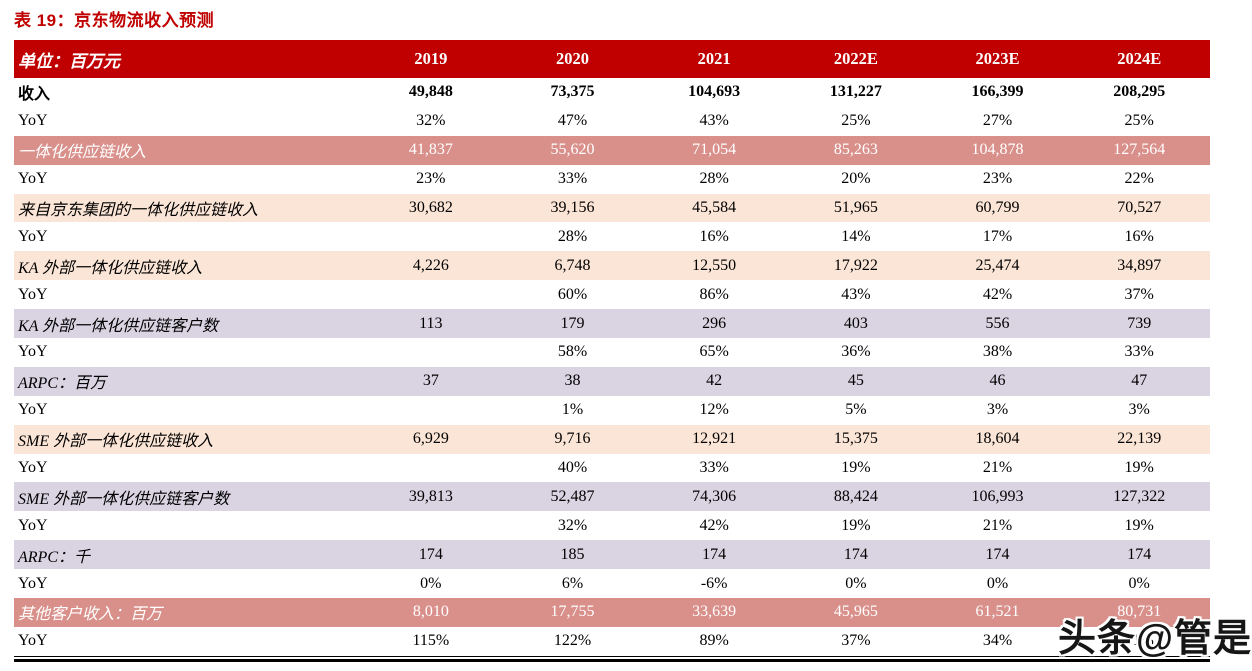 The width and height of the screenshot is (1252, 671). I want to click on cell-value: 8,010, so click(430, 612).